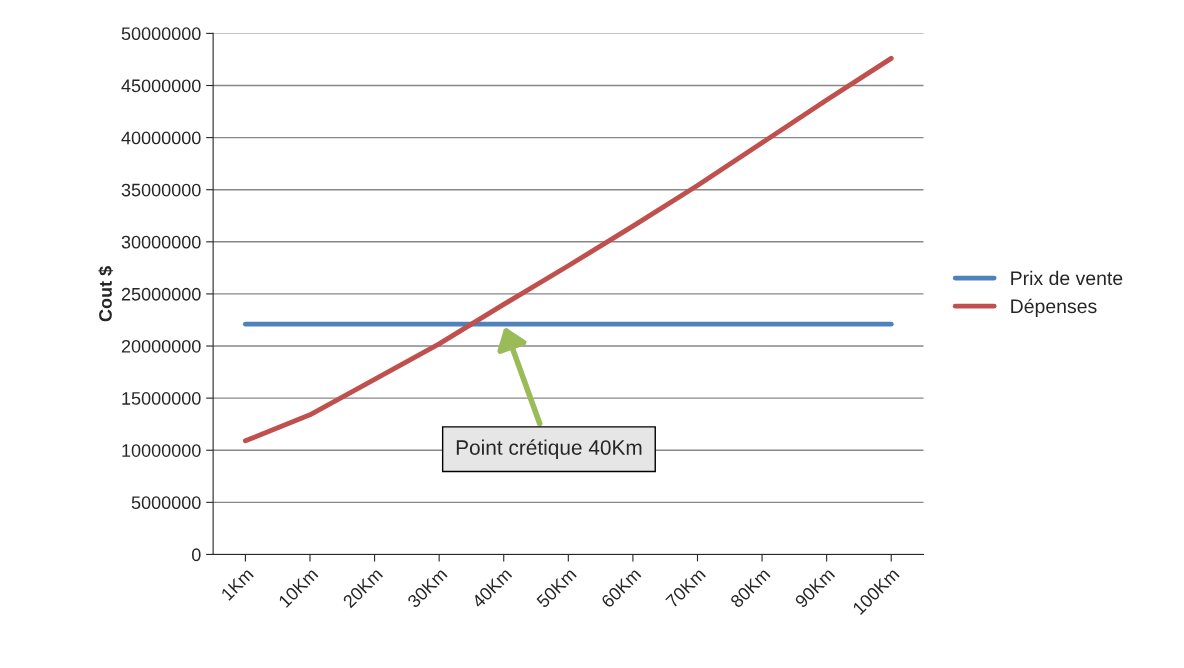 Image resolution: width=1184 pixels, height=668 pixels. What do you see at coordinates (161, 34) in the screenshot?
I see `y-tick-label: 50000000` at bounding box center [161, 34].